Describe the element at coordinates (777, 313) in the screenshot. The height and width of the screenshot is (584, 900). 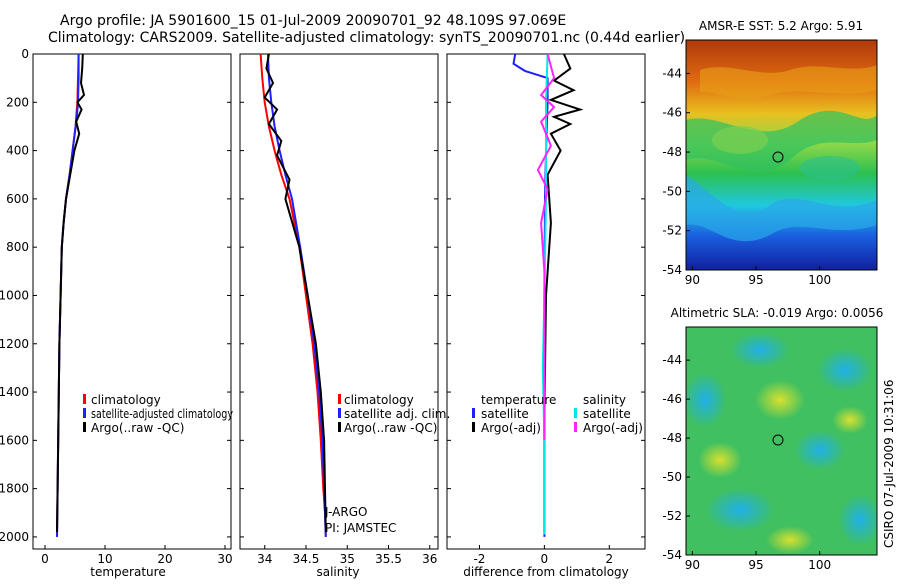
I see `sla-map-title: Altimetric SLA: -0.019 Argo: 0.0056` at that location.